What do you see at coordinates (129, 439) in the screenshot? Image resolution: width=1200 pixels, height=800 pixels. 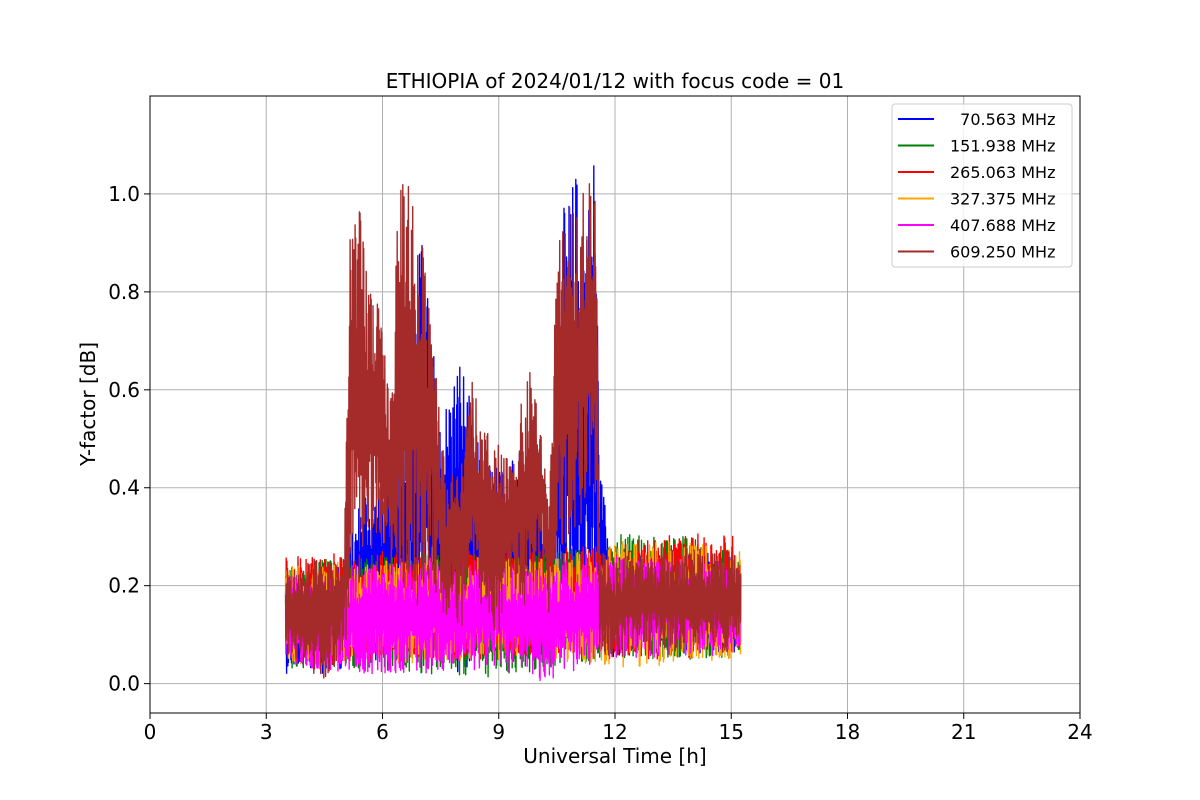 I see `y-axis-ticks: 0.0 0.2 0.4 0.6 0.8 1.0` at bounding box center [129, 439].